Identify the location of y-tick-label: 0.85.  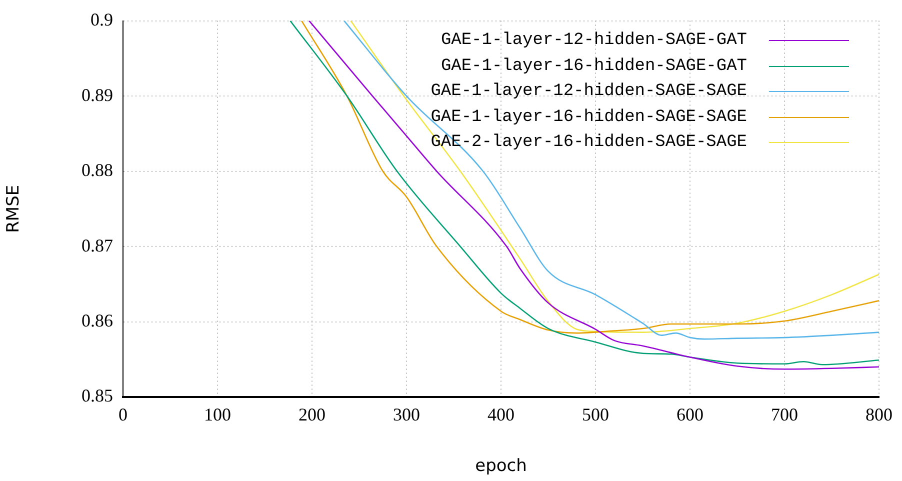
(97, 396).